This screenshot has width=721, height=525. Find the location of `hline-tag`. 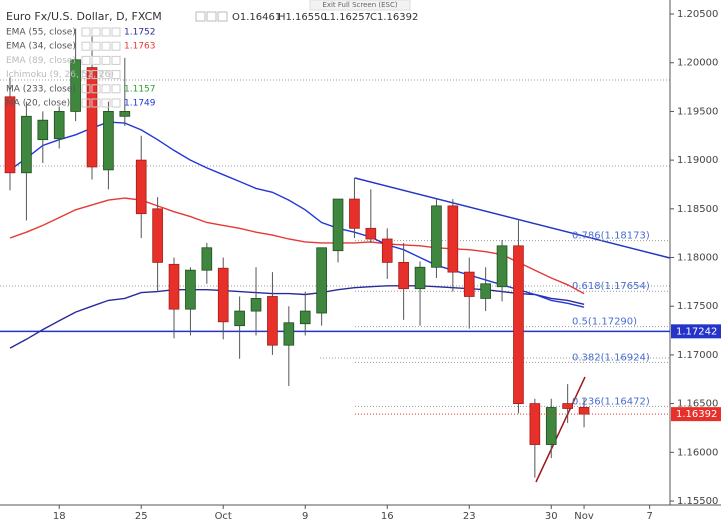

hline-tag is located at coordinates (696, 331).